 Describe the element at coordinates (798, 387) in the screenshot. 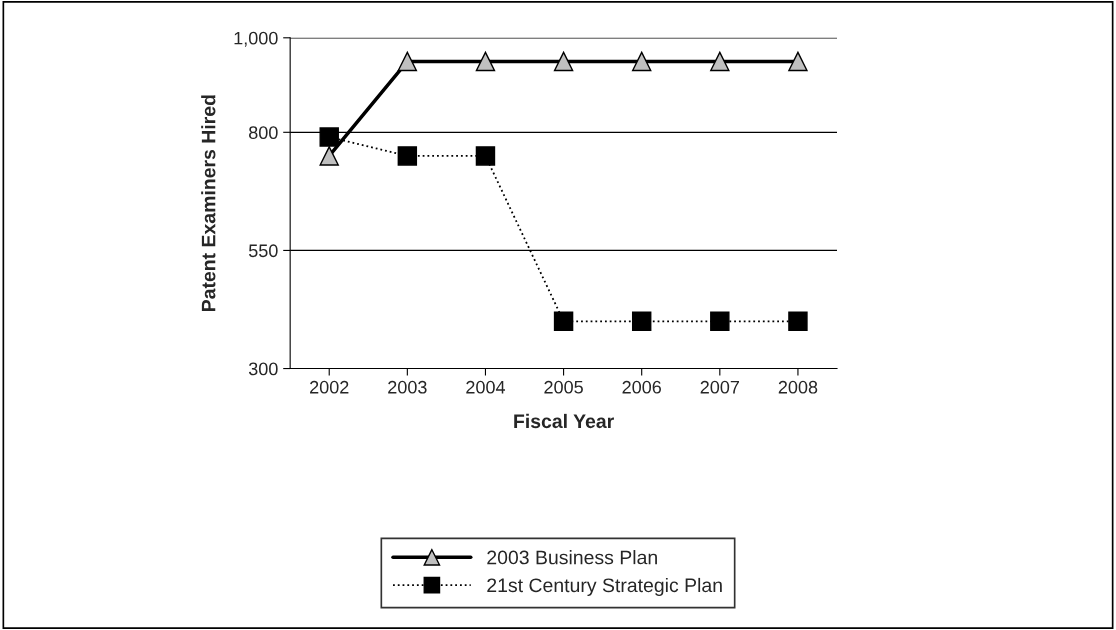

I see `x-tick-label: 2008` at that location.